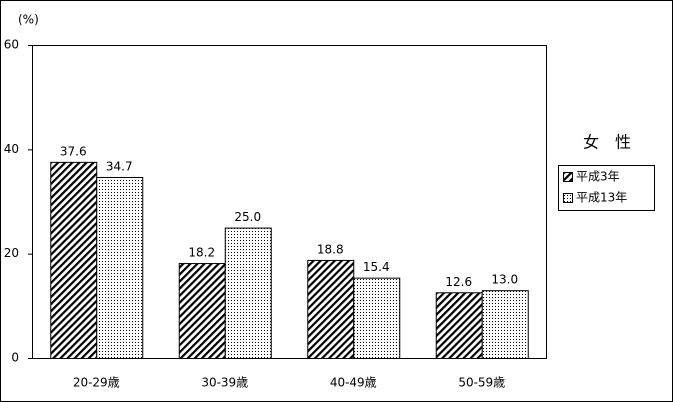 The image size is (673, 402). Describe the element at coordinates (330, 249) in the screenshot. I see `value-label: 18.8` at that location.